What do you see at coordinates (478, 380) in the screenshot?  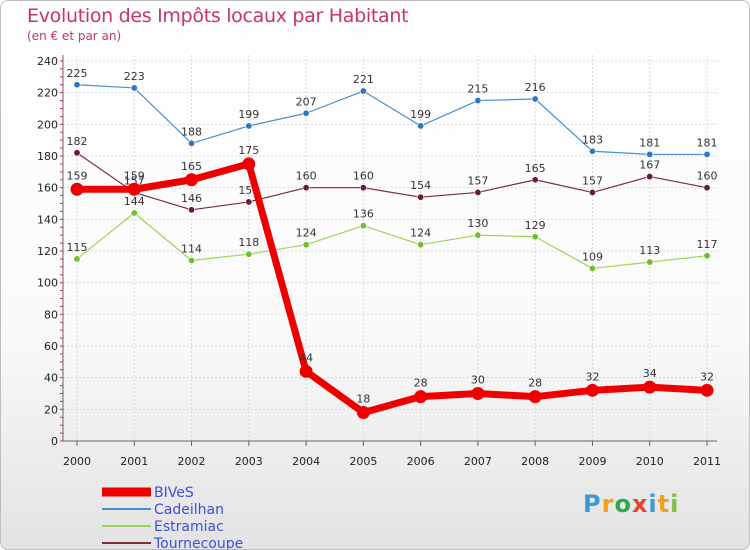 I see `data-label-bives: 30` at bounding box center [478, 380].